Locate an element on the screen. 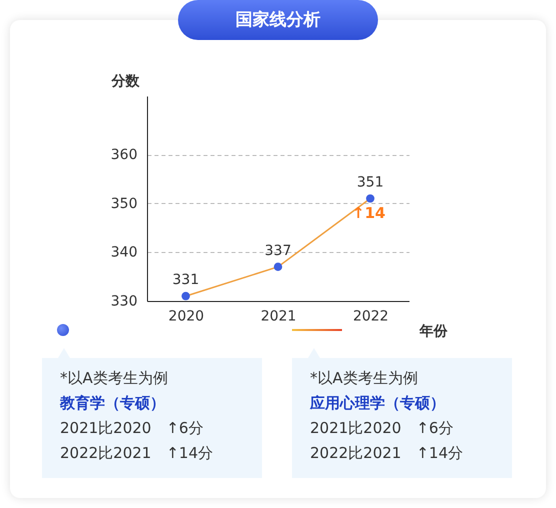  y-tick-label: 330 is located at coordinates (124, 302).